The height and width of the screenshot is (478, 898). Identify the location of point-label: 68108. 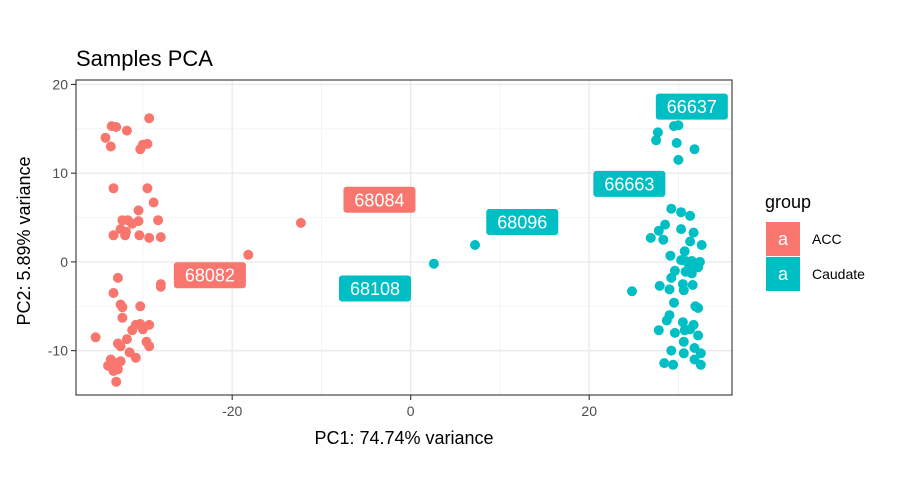
(374, 288).